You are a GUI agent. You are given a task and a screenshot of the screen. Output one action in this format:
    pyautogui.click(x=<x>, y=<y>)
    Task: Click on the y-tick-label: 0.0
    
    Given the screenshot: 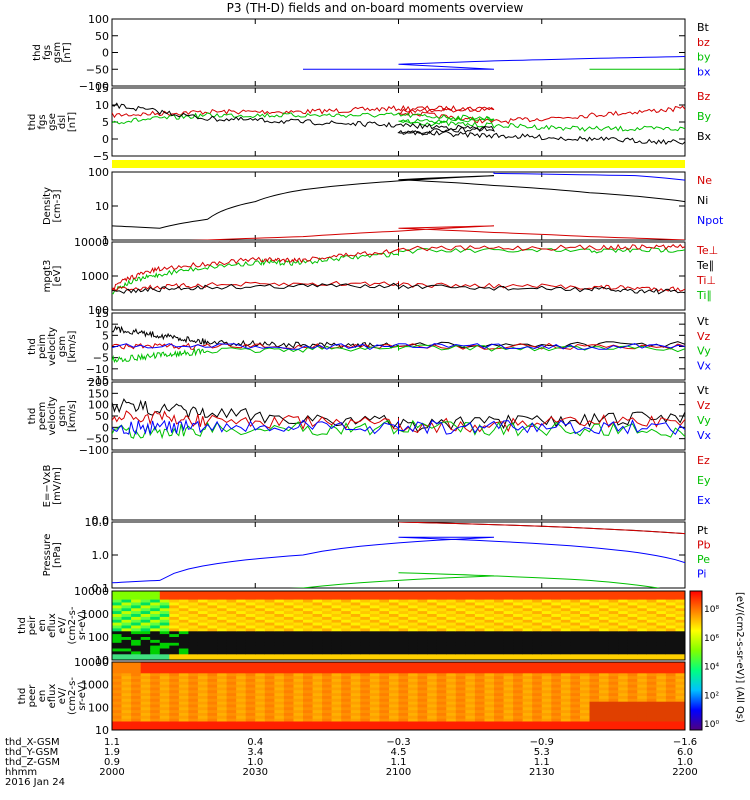 What is the action you would take?
    pyautogui.click(x=101, y=520)
    